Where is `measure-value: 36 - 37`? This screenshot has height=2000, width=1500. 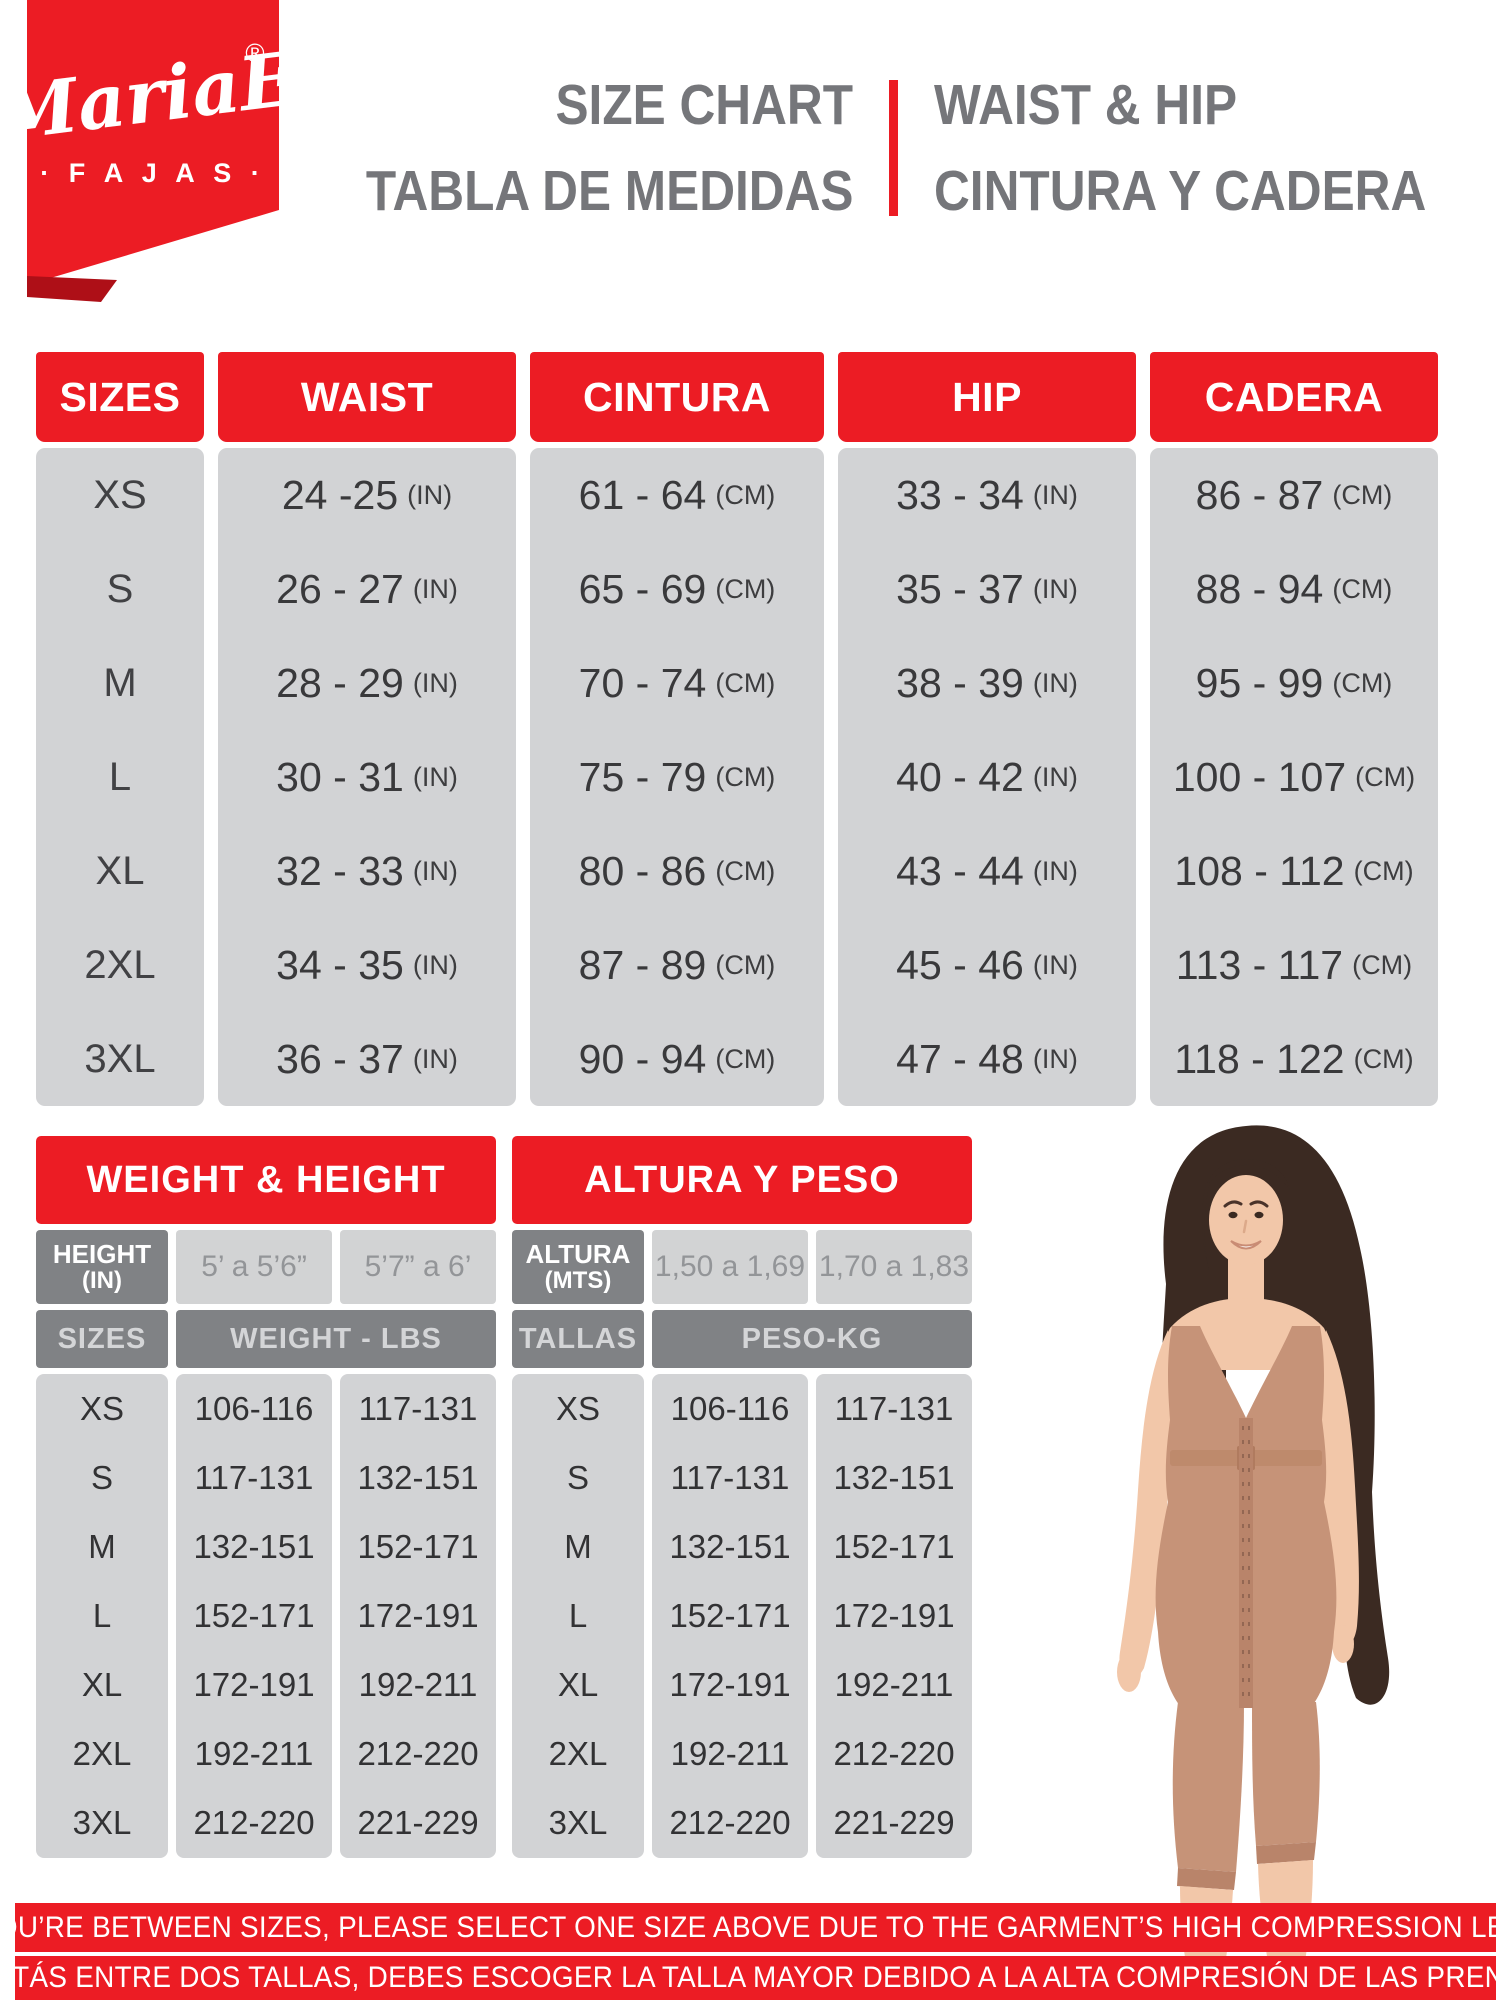 measure-value: 36 - 37 is located at coordinates (340, 1058).